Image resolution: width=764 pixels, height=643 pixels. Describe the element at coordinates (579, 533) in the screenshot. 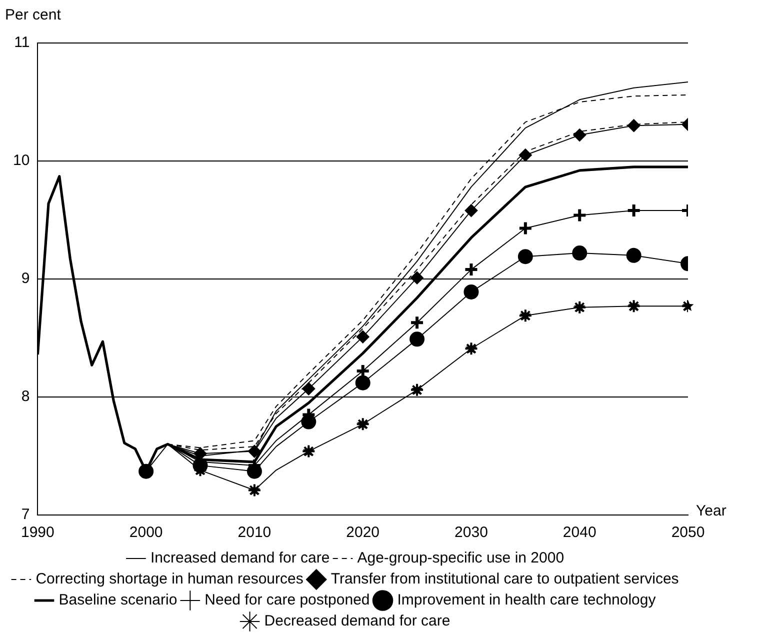

I see `x-tick-label: 2040` at that location.